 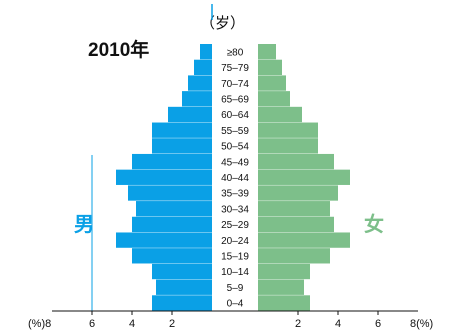 I want to click on age-group-label: ≥80, so click(x=235, y=52).